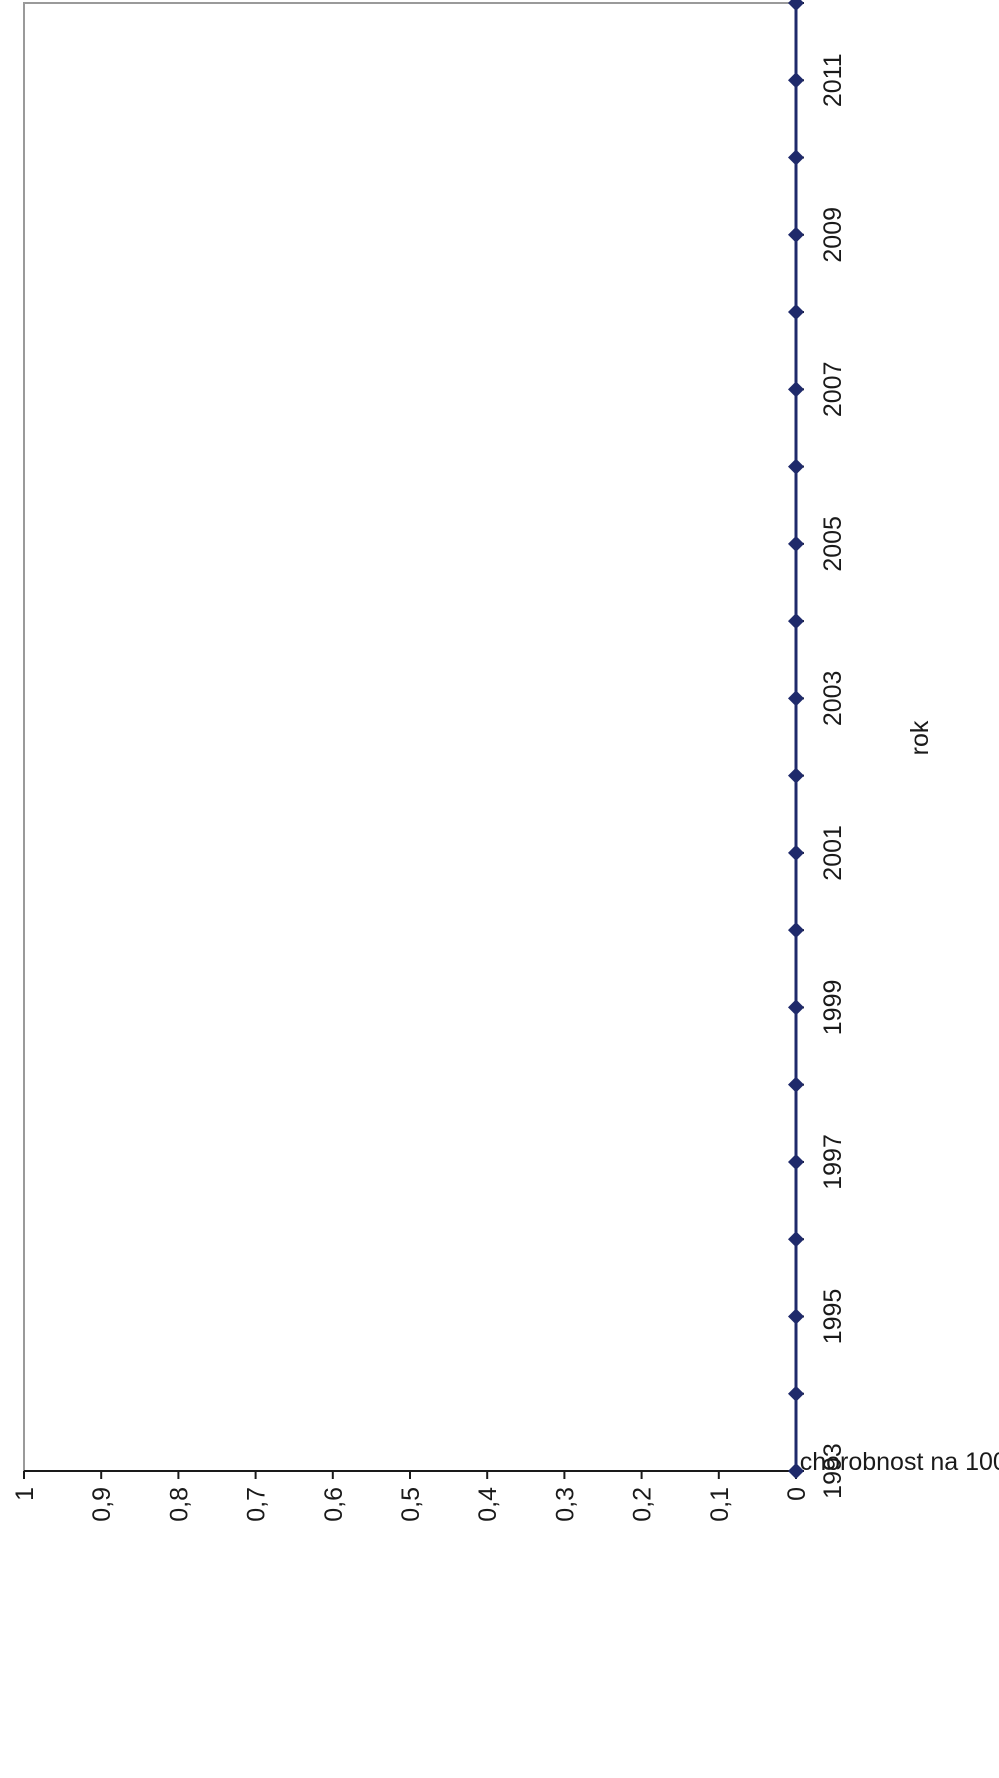 This screenshot has height=1778, width=999. What do you see at coordinates (899, 1098) in the screenshot?
I see `axis-titles: rok chorobnost na 100 000 obyv.` at bounding box center [899, 1098].